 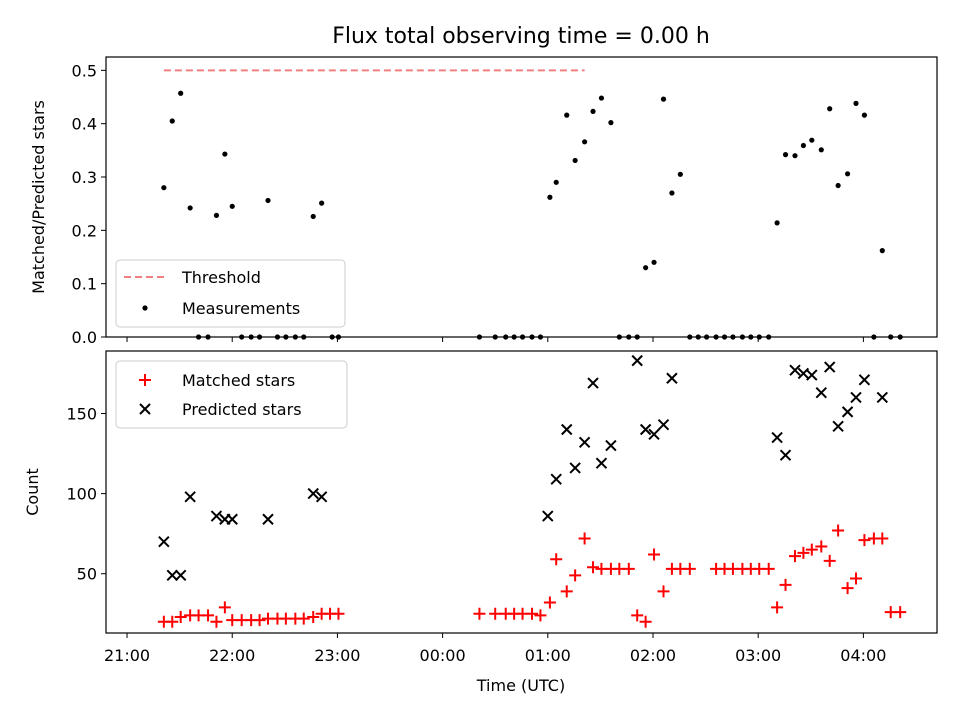 I want to click on ratio-legend: Threshold Measurements, so click(x=230, y=293).